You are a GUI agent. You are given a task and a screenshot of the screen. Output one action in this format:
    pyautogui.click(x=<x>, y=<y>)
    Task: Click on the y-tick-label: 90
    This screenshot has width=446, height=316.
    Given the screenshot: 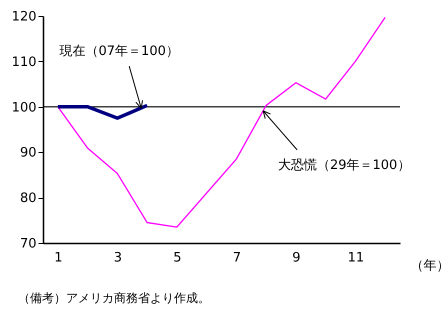 What is the action you would take?
    pyautogui.click(x=28, y=153)
    